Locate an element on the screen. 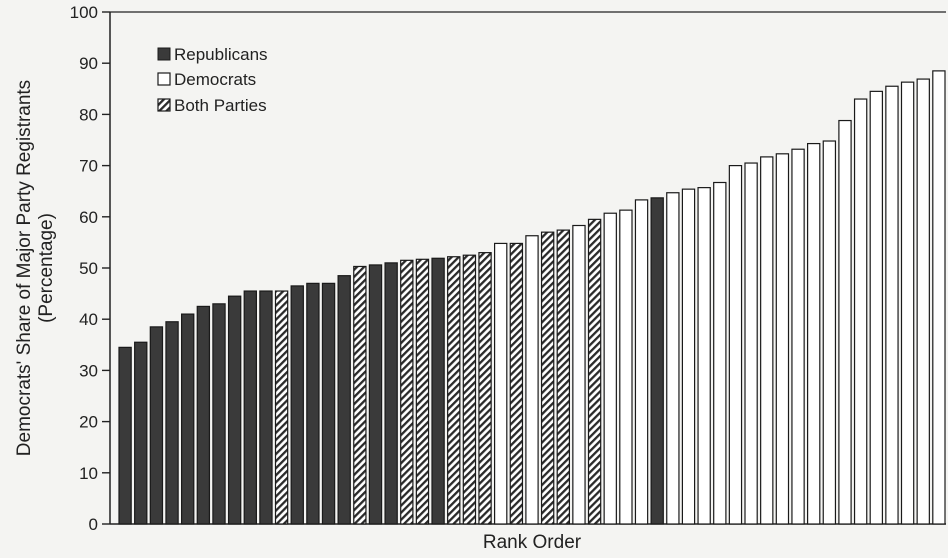 This screenshot has height=558, width=948. y-tick-label: 30 is located at coordinates (88, 370).